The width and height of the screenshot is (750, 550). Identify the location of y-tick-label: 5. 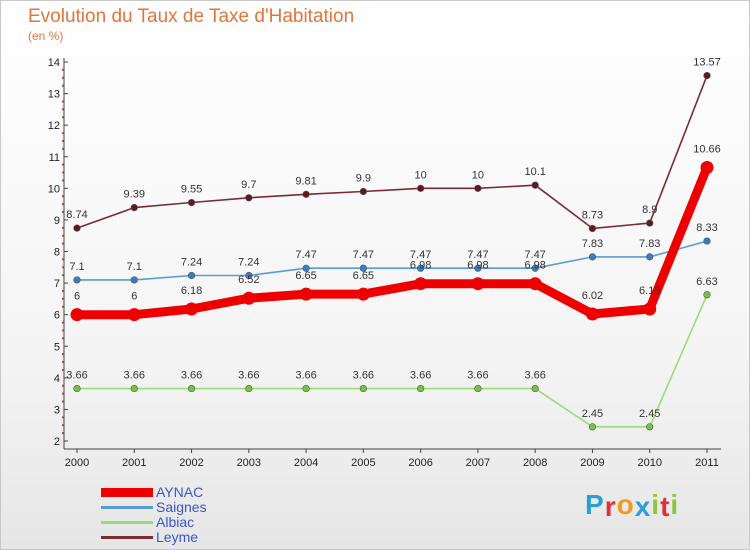
(57, 347).